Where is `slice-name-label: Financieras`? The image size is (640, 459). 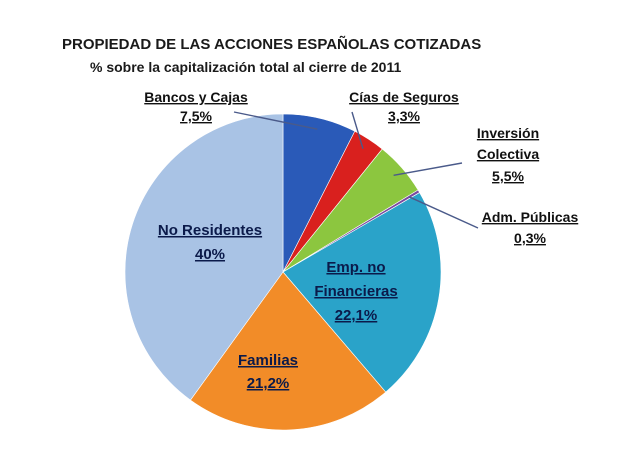 slice-name-label: Financieras is located at coordinates (355, 291).